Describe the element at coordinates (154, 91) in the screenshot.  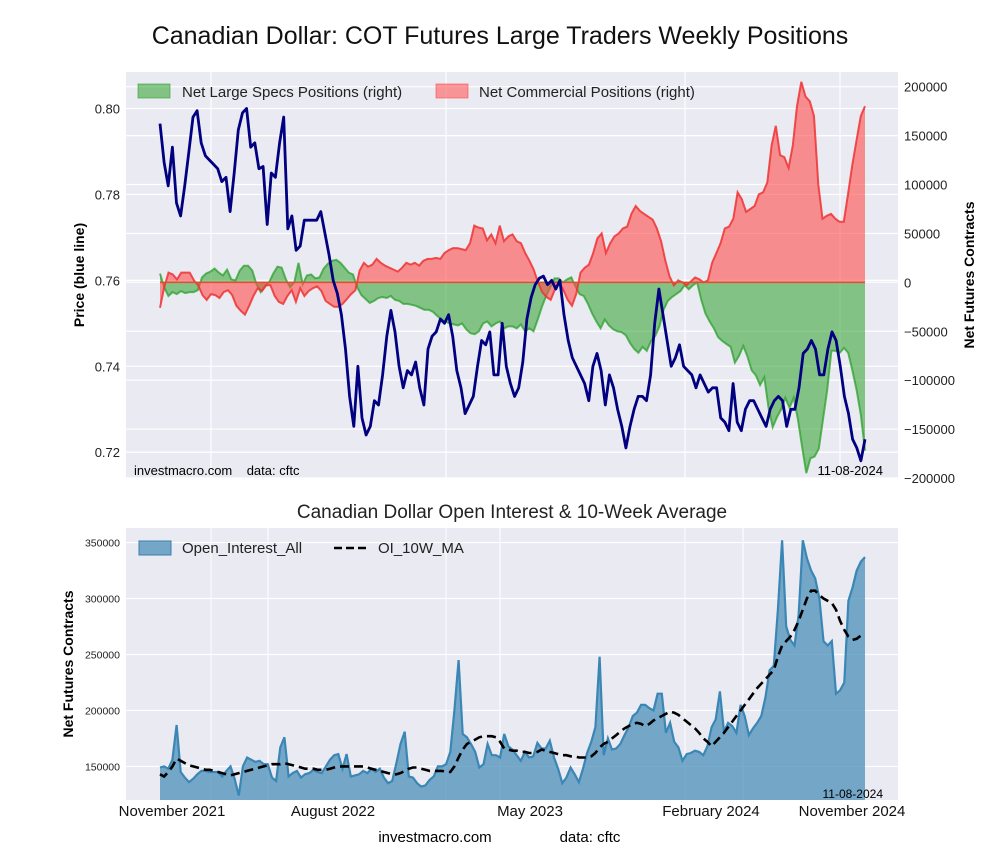
I see `legend-swatch-specs` at that location.